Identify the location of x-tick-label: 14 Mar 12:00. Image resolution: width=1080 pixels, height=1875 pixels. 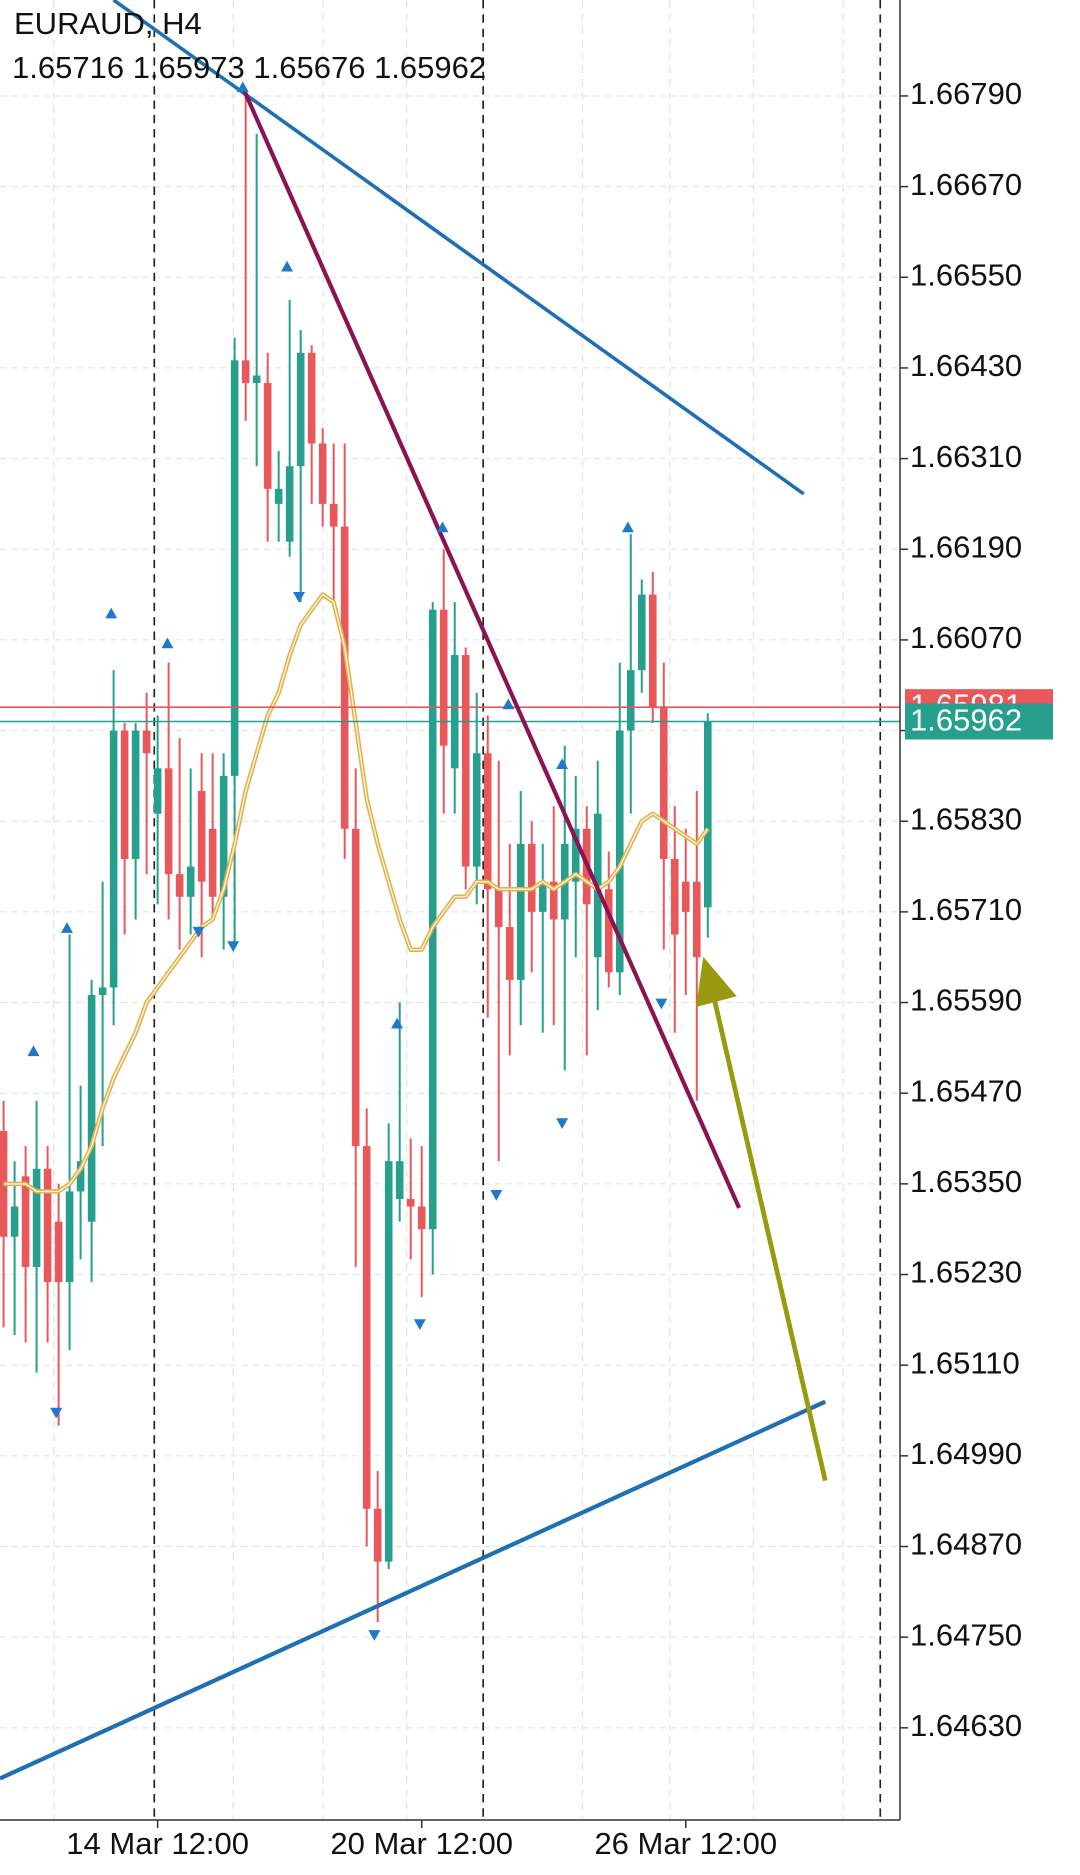
(157, 1843).